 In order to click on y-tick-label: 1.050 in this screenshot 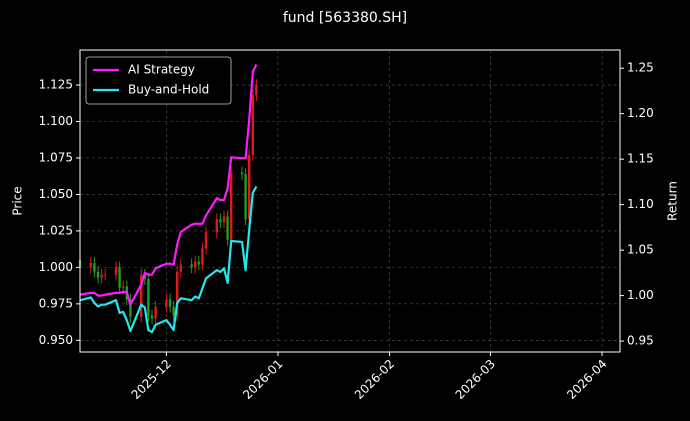, I will do `click(56, 194)`.